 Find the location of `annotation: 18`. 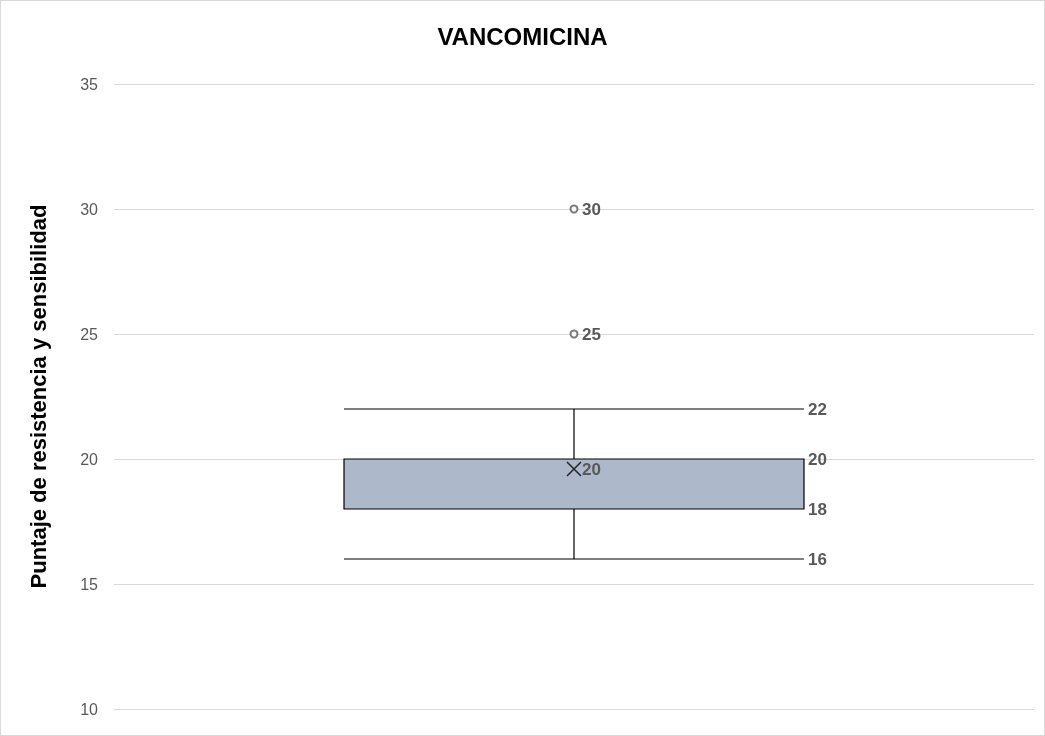

annotation: 18 is located at coordinates (817, 509).